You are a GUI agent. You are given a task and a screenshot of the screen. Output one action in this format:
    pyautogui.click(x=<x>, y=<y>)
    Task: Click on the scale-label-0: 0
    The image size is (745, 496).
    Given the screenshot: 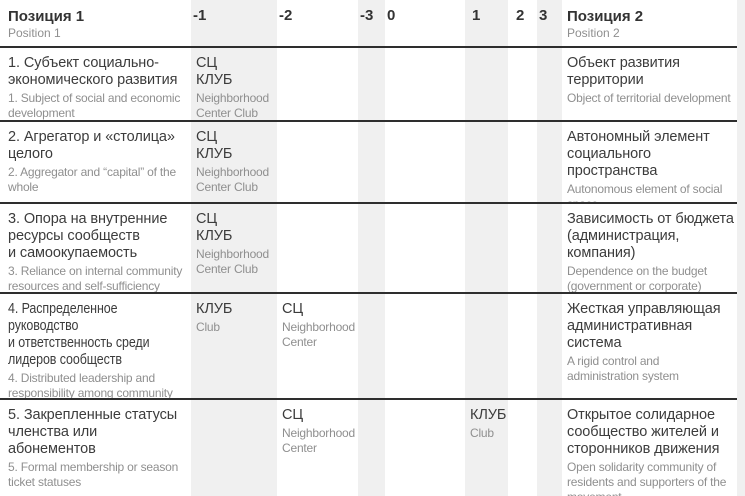 What is the action you would take?
    pyautogui.click(x=391, y=15)
    